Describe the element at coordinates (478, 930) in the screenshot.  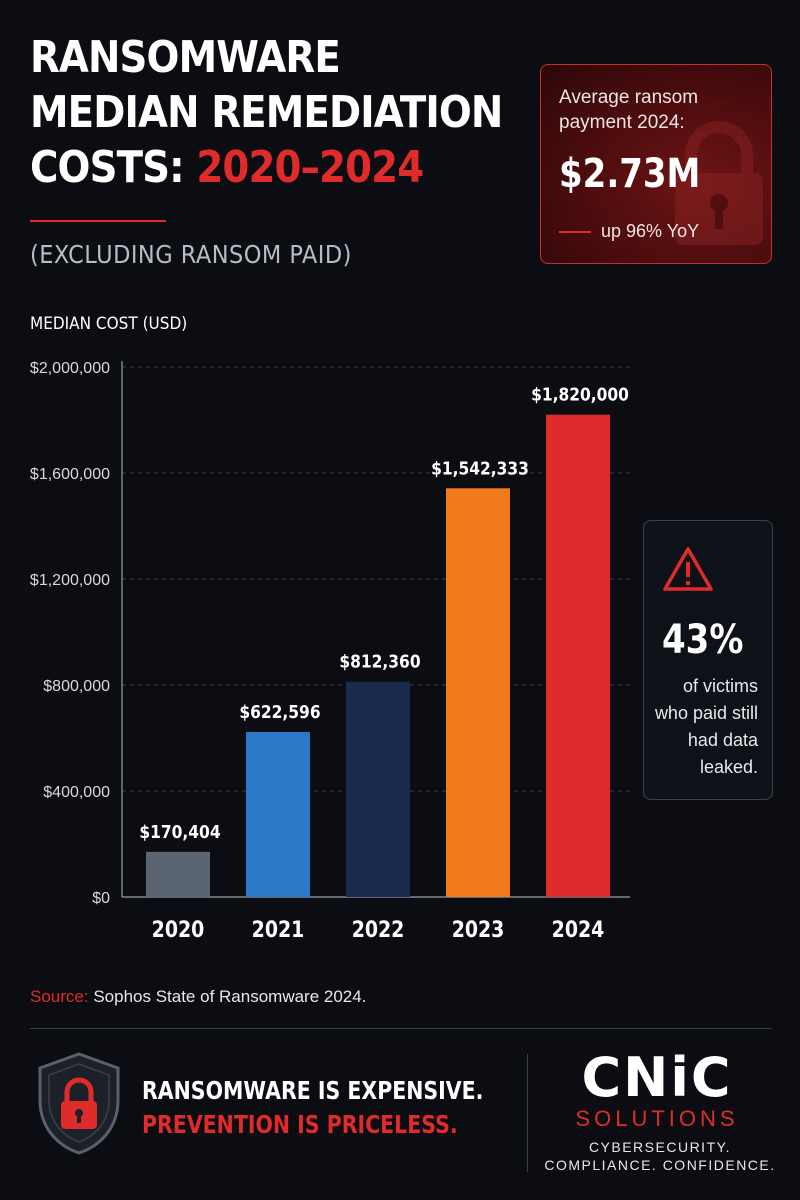
I see `x-tick-label: 2023` at that location.